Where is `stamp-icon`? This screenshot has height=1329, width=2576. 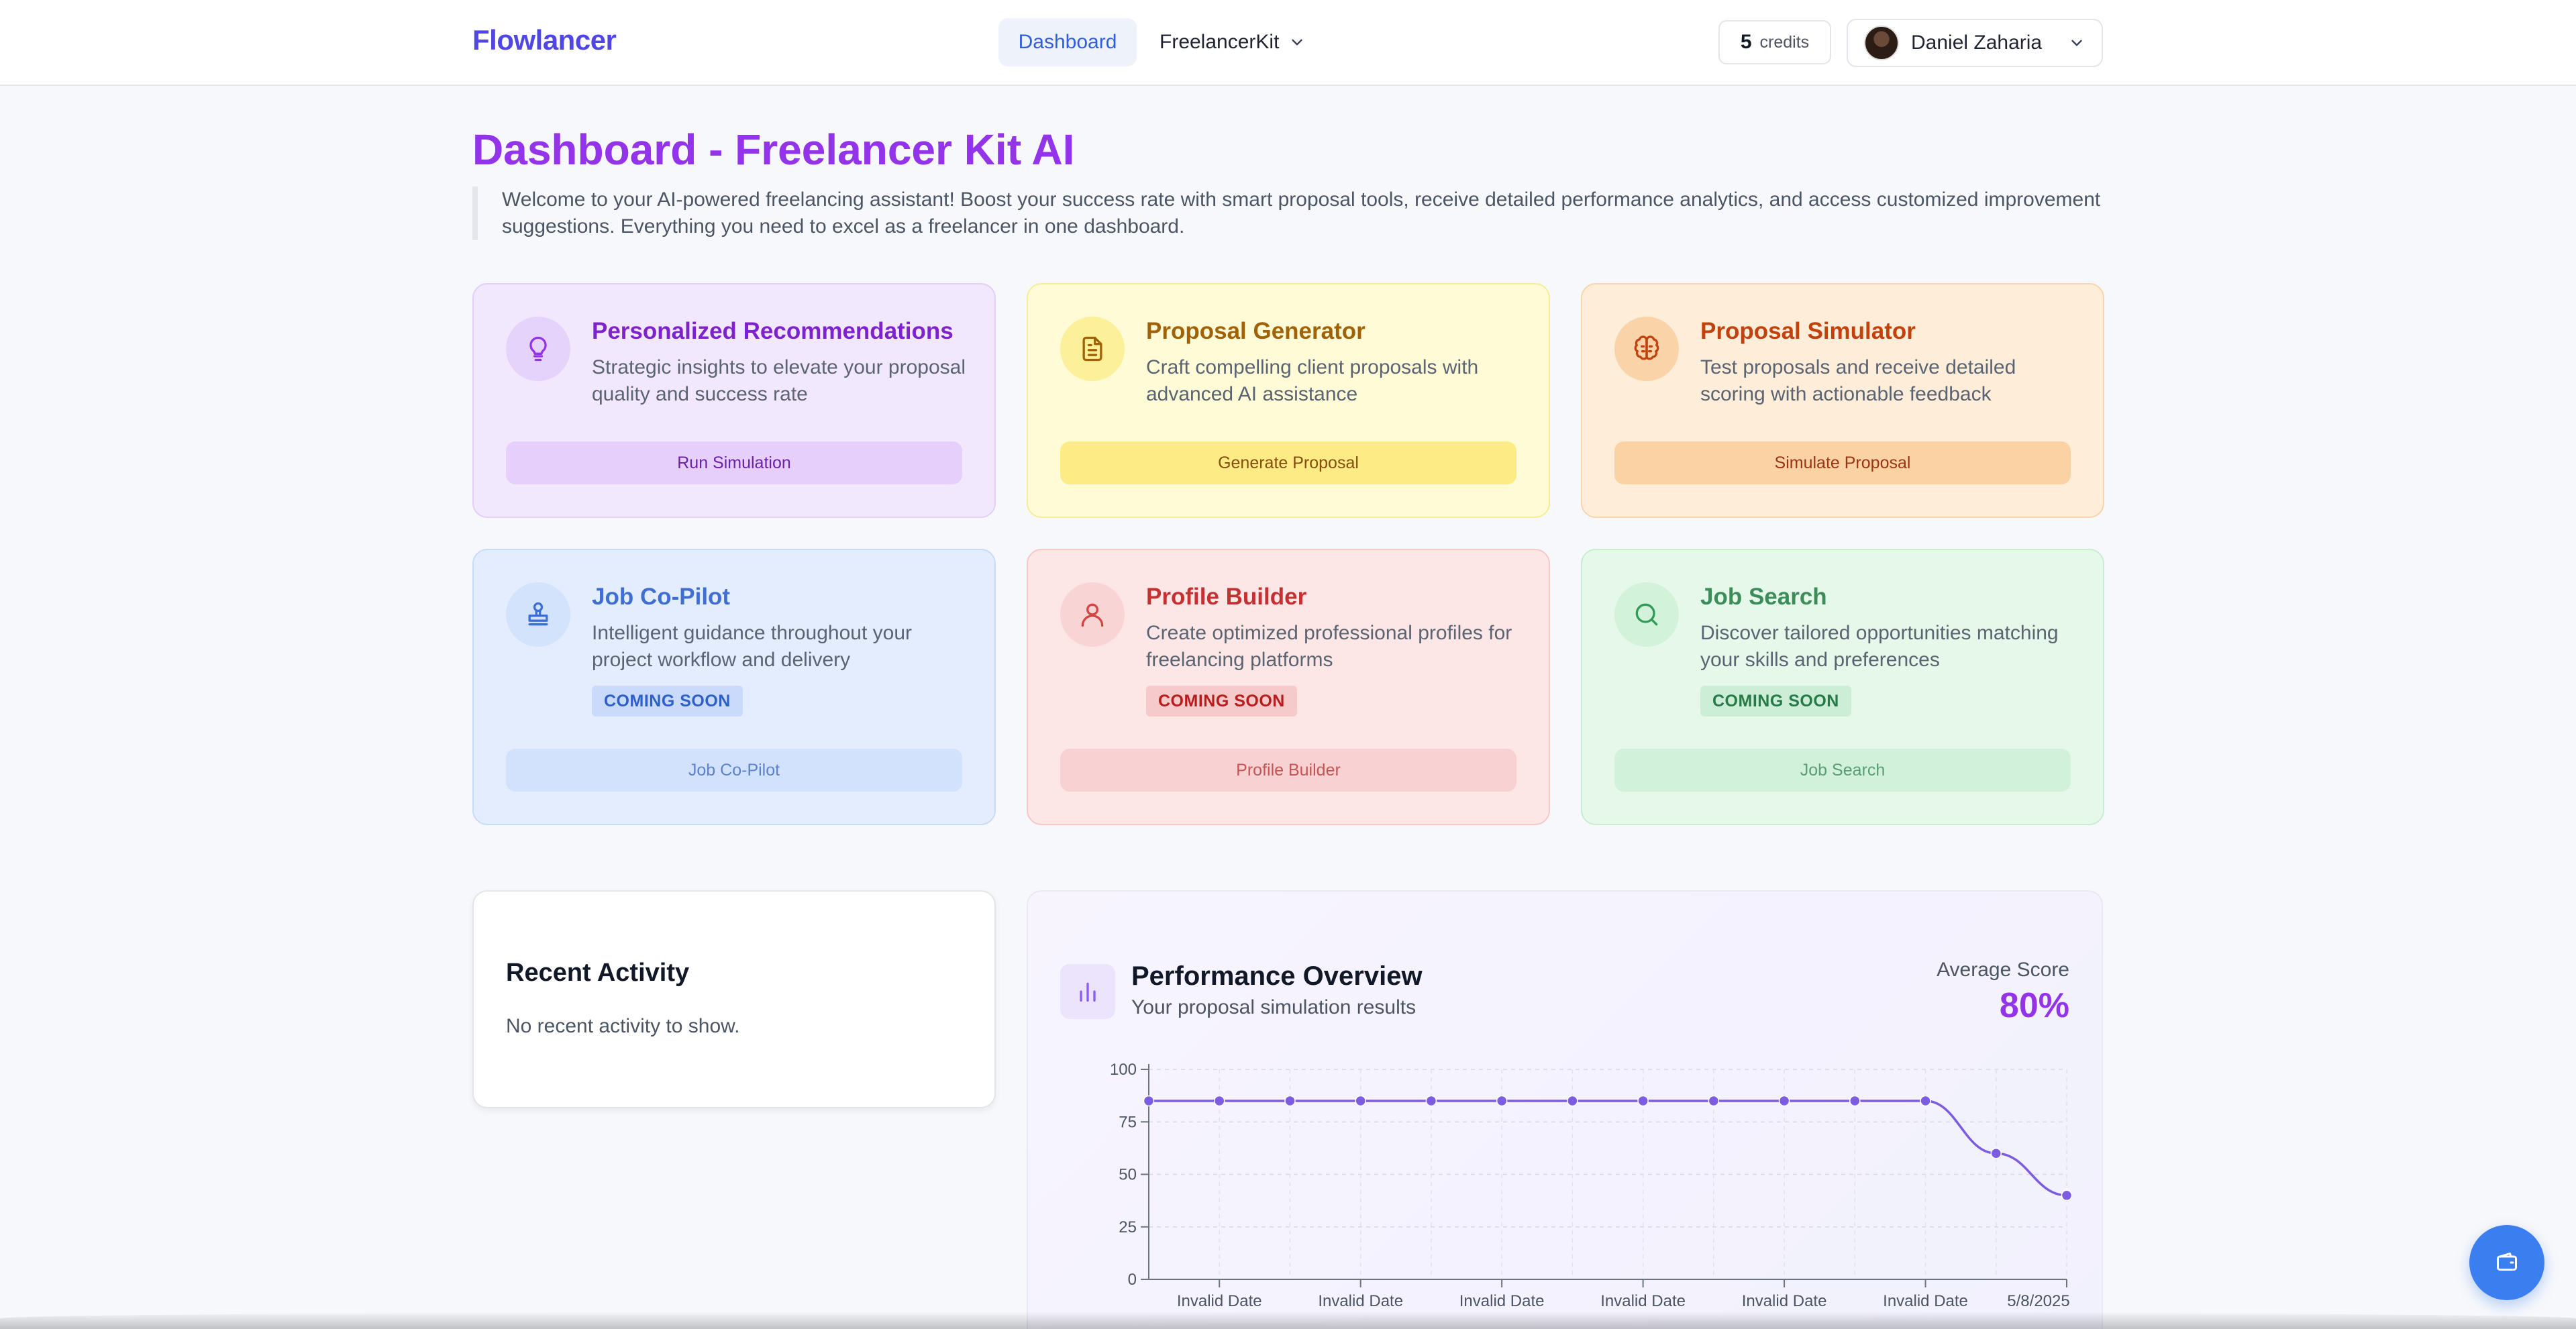 stamp-icon is located at coordinates (538, 614).